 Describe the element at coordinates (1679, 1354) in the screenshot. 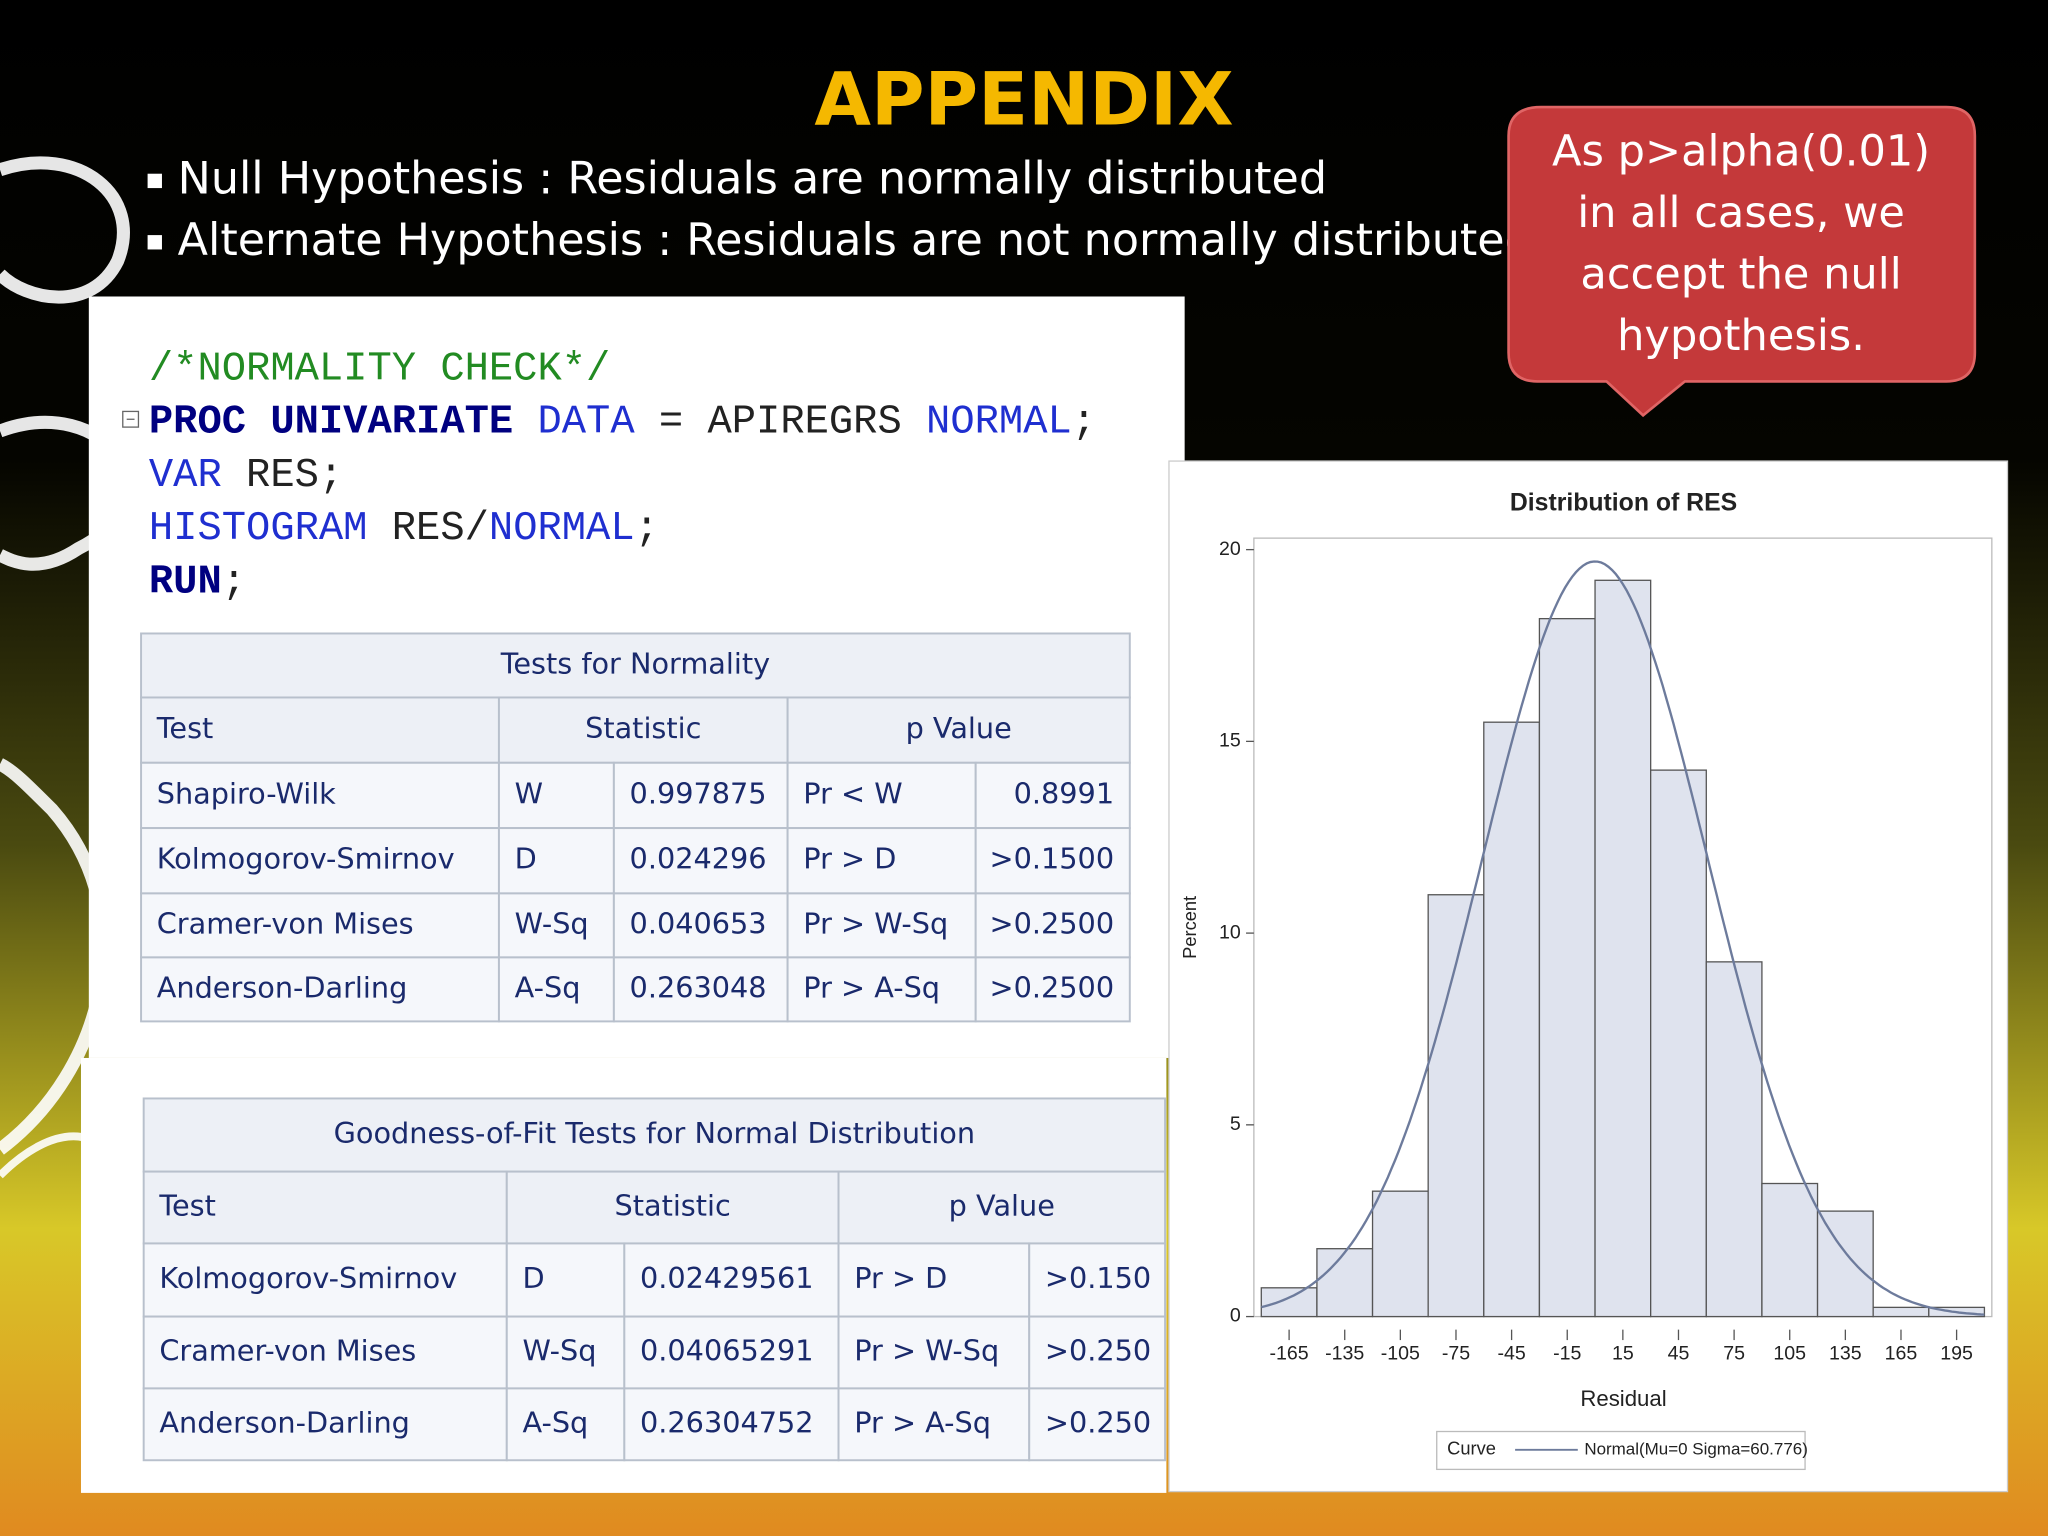

I see `x-tick-label: 45` at that location.